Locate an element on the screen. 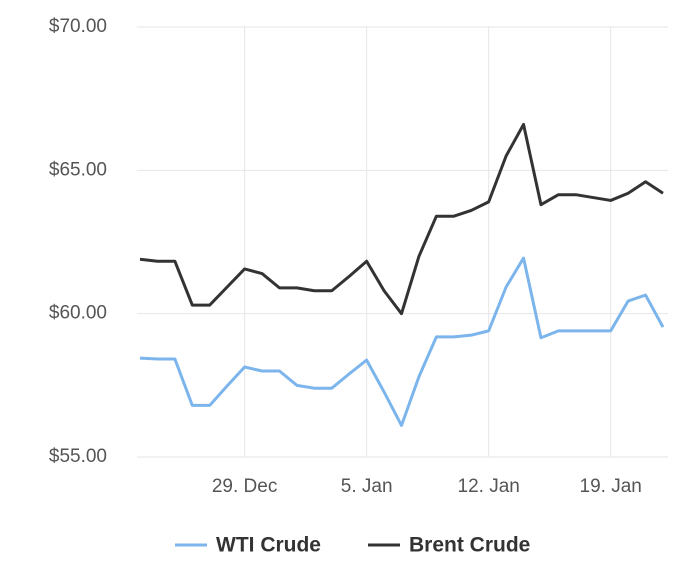  x-tick-label: 29. Dec is located at coordinates (244, 486).